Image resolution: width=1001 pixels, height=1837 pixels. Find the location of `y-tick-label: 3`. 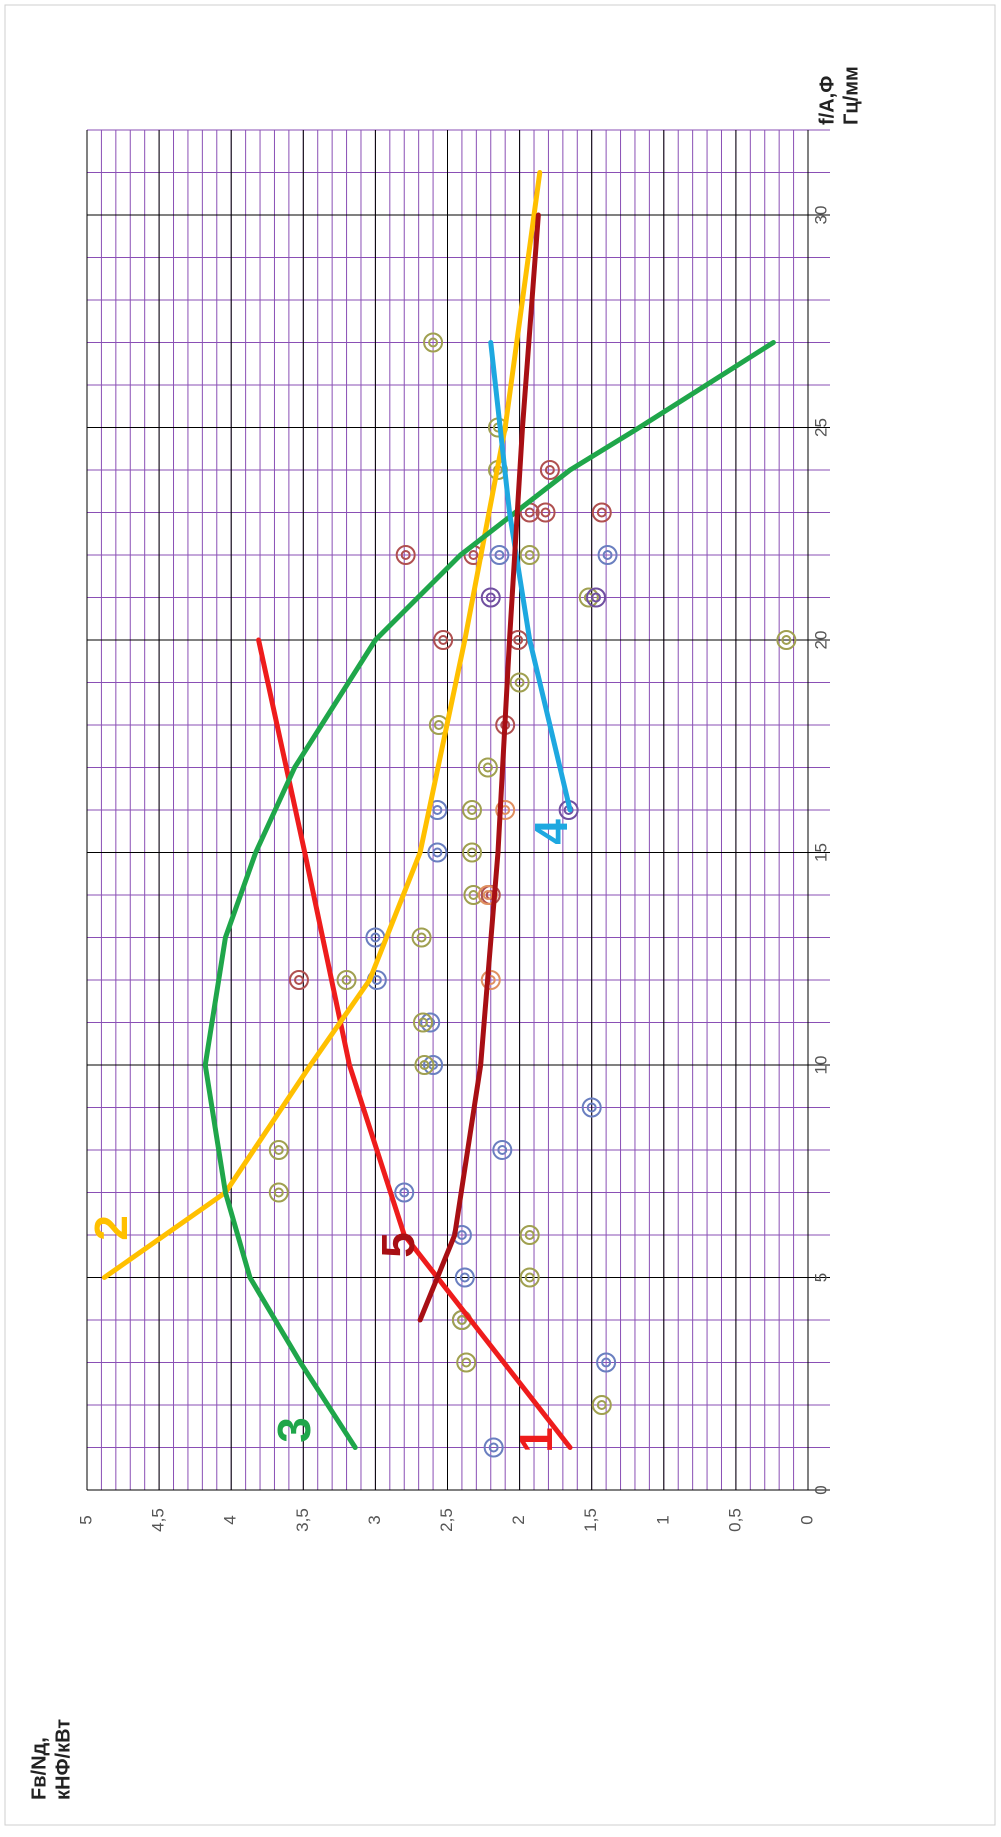

y-tick-label: 3 is located at coordinates (374, 1519).